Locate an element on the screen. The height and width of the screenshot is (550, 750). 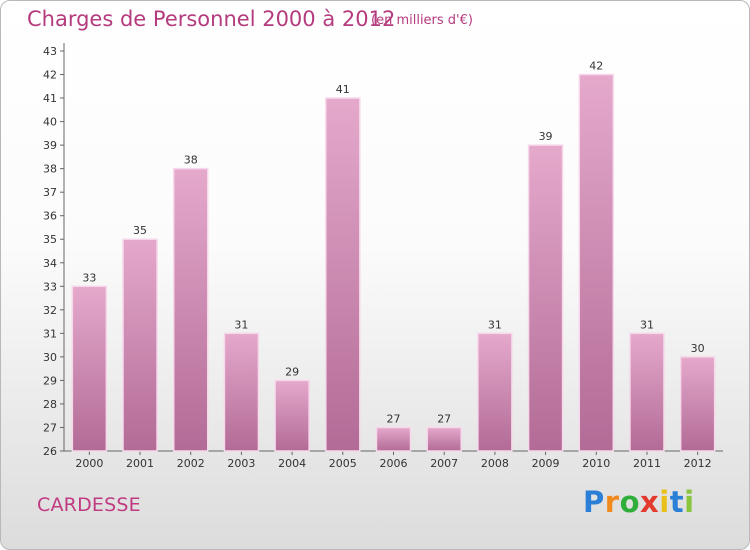
x-tick-label: 2010 is located at coordinates (596, 463).